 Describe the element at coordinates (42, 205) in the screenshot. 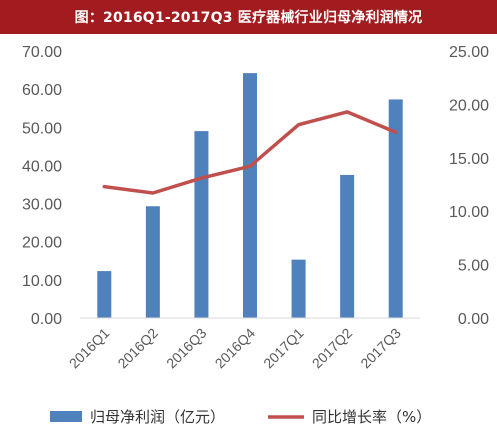

I see `left-axis-tick-label: 30.00` at that location.